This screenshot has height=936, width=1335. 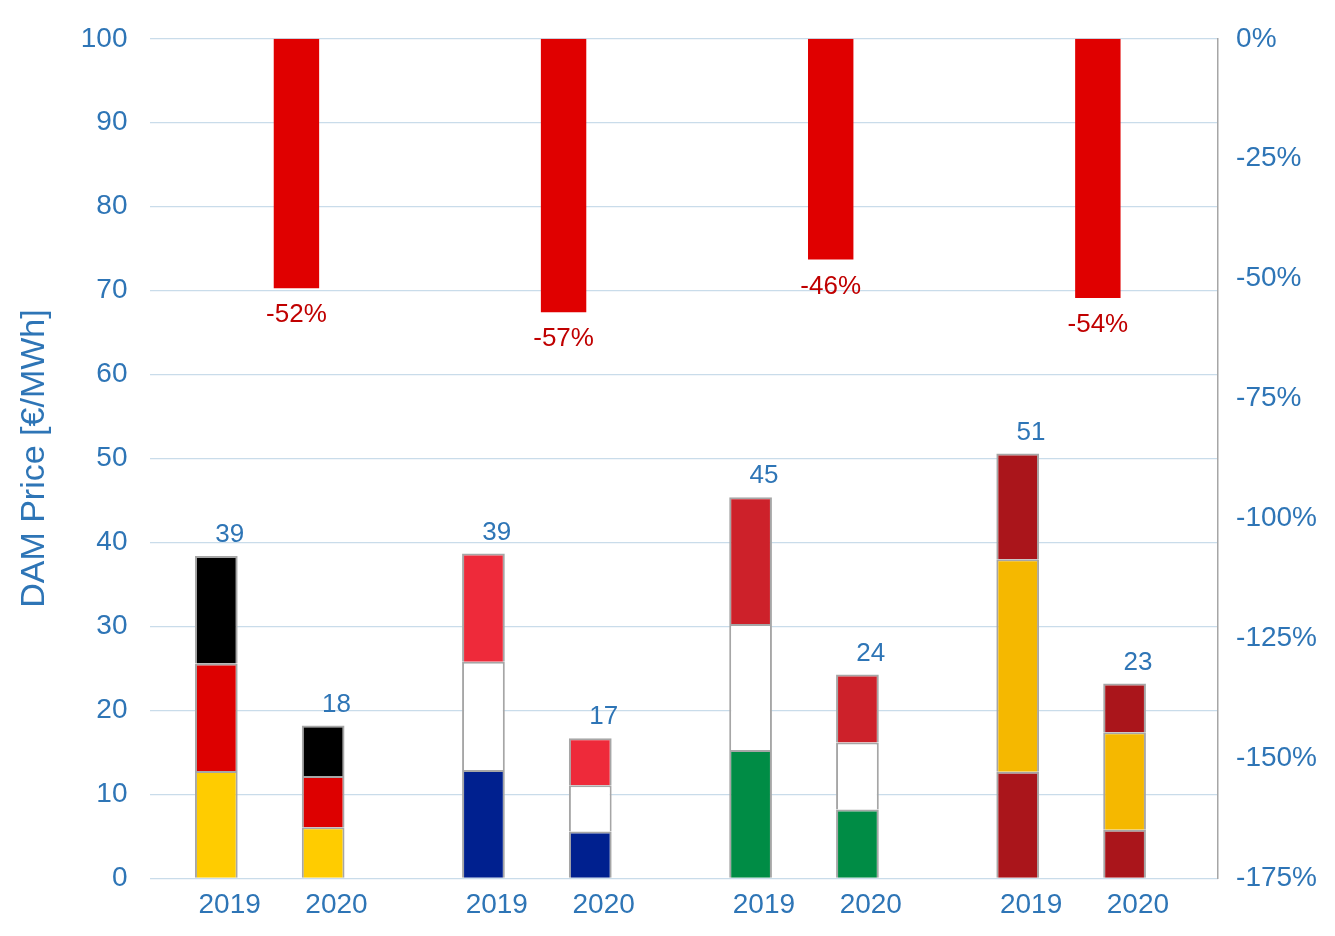 I want to click on y-tick-label: 90, so click(x=112, y=121).